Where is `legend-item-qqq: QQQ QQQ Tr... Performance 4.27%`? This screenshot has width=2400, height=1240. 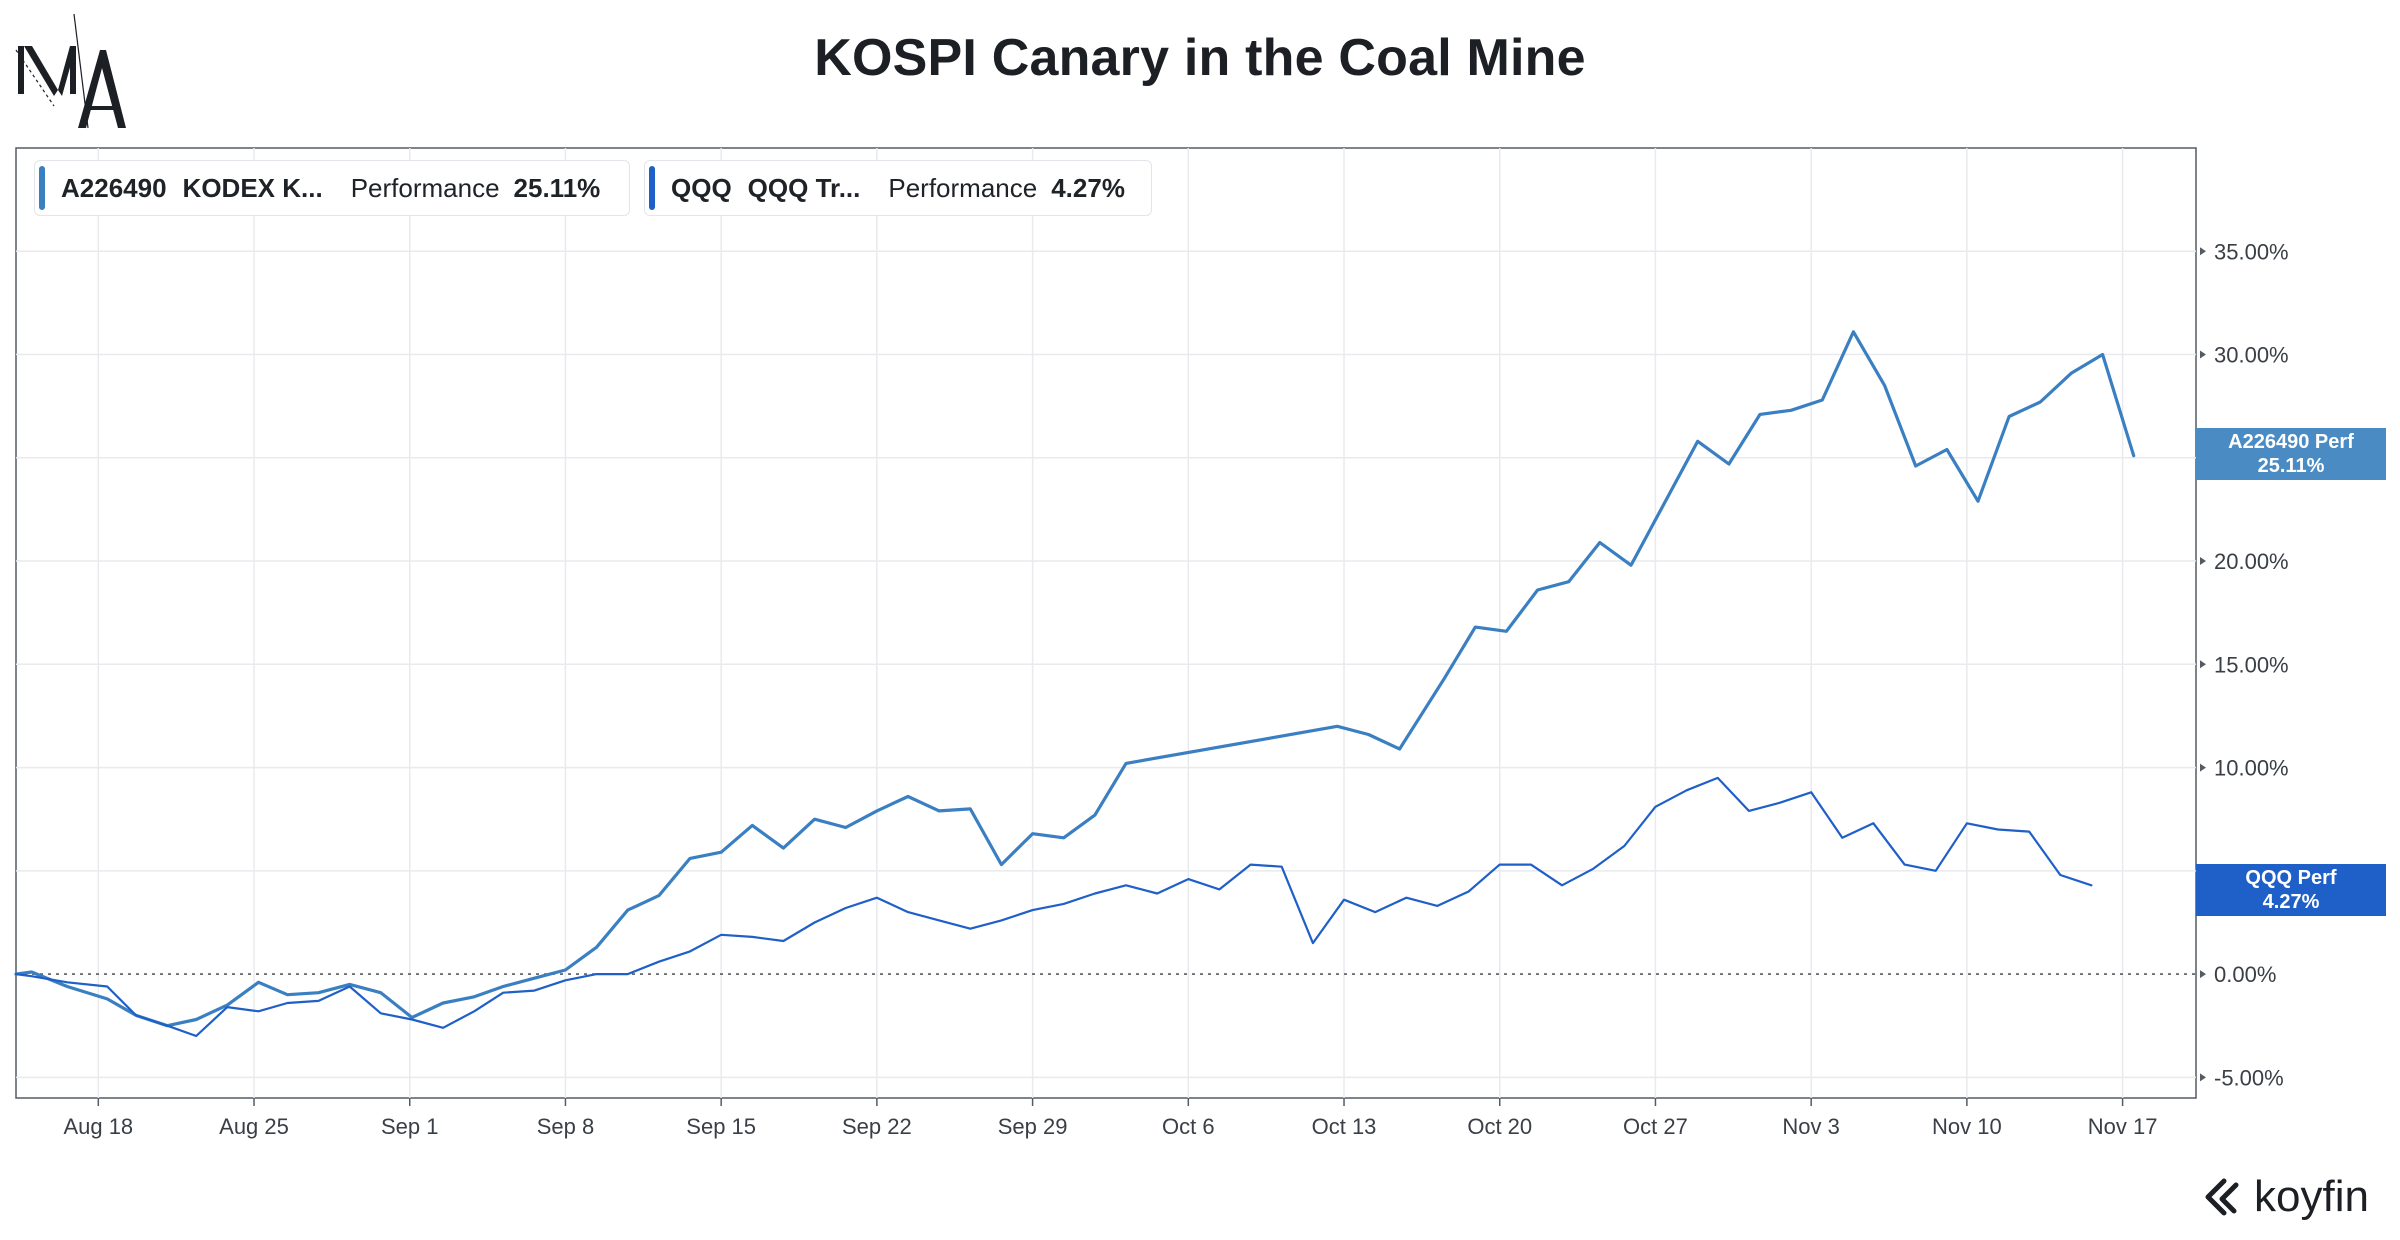 legend-item-qqq: QQQ QQQ Tr... Performance 4.27% is located at coordinates (898, 188).